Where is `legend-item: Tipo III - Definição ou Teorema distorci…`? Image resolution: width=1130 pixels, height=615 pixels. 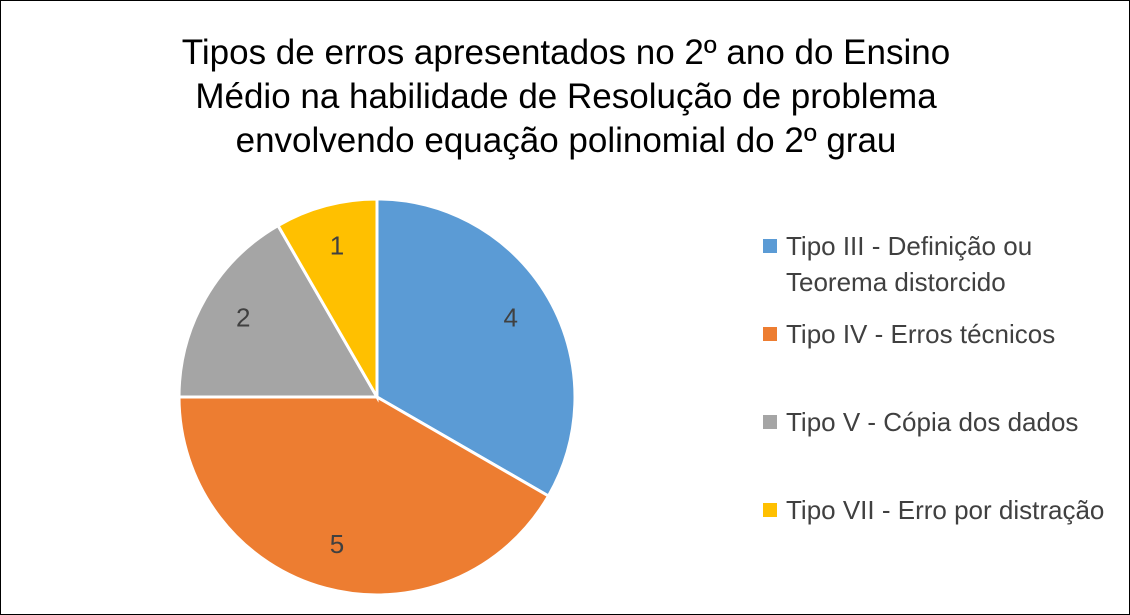
legend-item: Tipo III - Definição ou Teorema distorci… is located at coordinates (938, 264).